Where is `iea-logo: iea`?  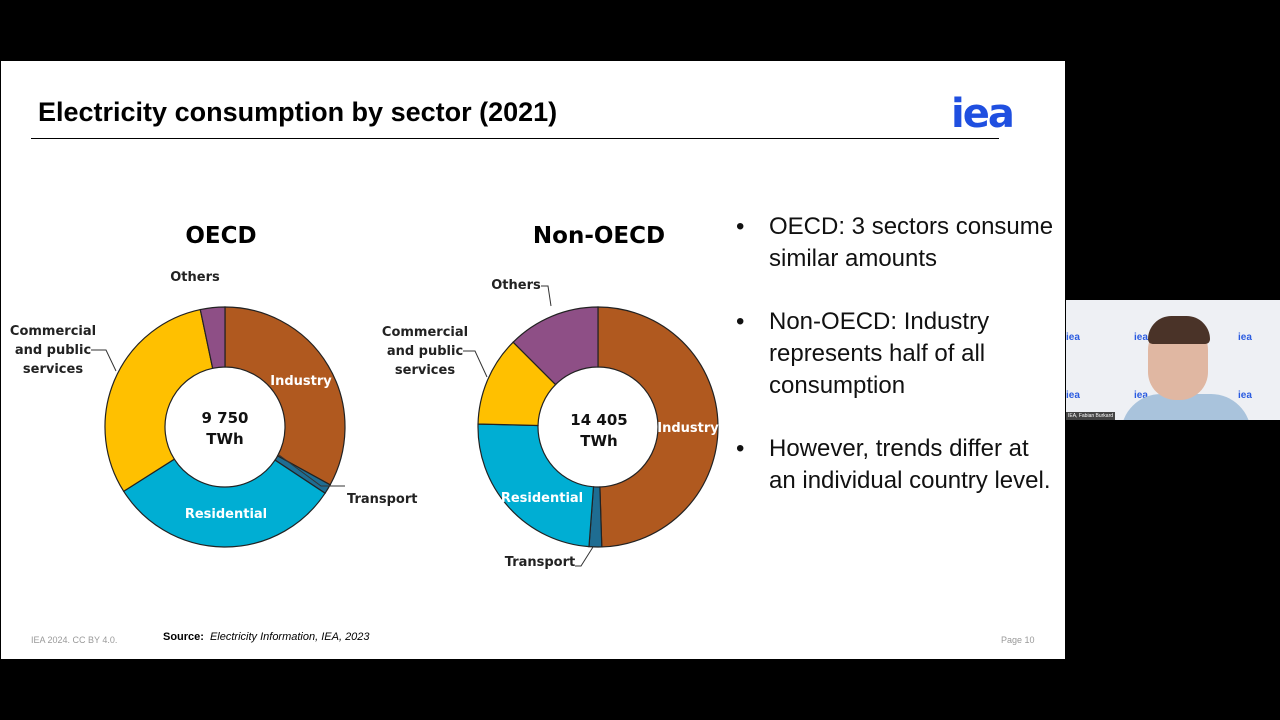
iea-logo: iea is located at coordinates (983, 114).